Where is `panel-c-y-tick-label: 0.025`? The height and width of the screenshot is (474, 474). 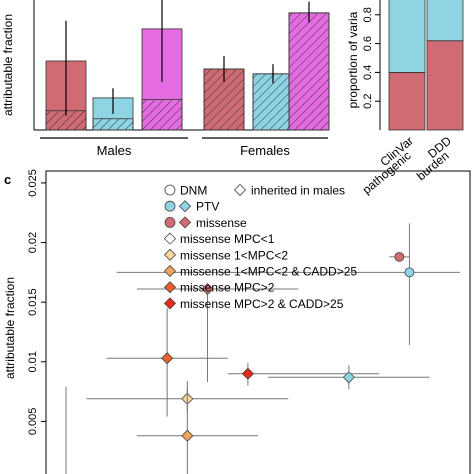 panel-c-y-tick-label: 0.025 is located at coordinates (33, 183).